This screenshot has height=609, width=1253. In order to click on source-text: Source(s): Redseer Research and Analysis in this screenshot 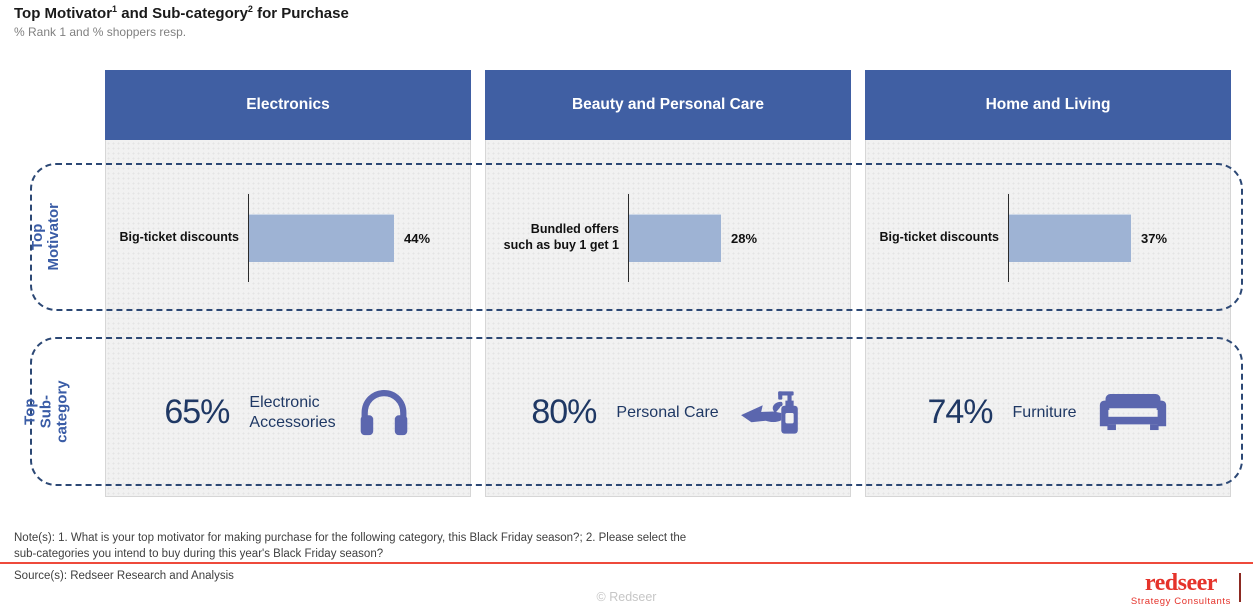, I will do `click(124, 576)`.